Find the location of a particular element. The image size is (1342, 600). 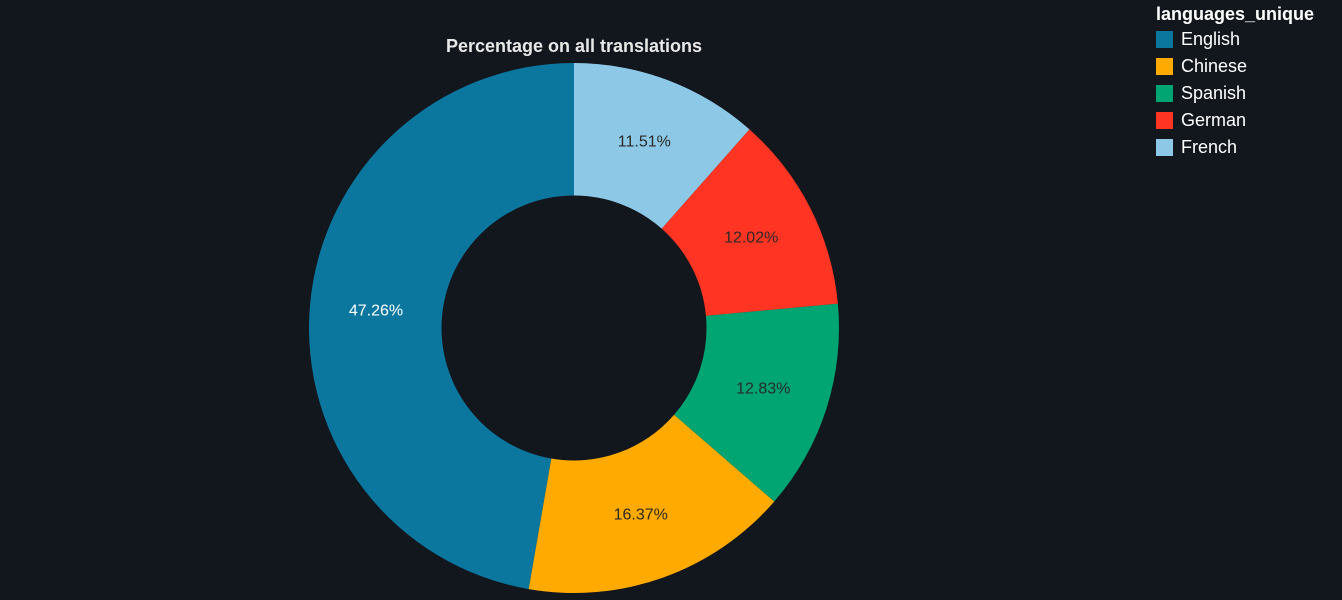

slice-label-german: 12.02% is located at coordinates (751, 238).